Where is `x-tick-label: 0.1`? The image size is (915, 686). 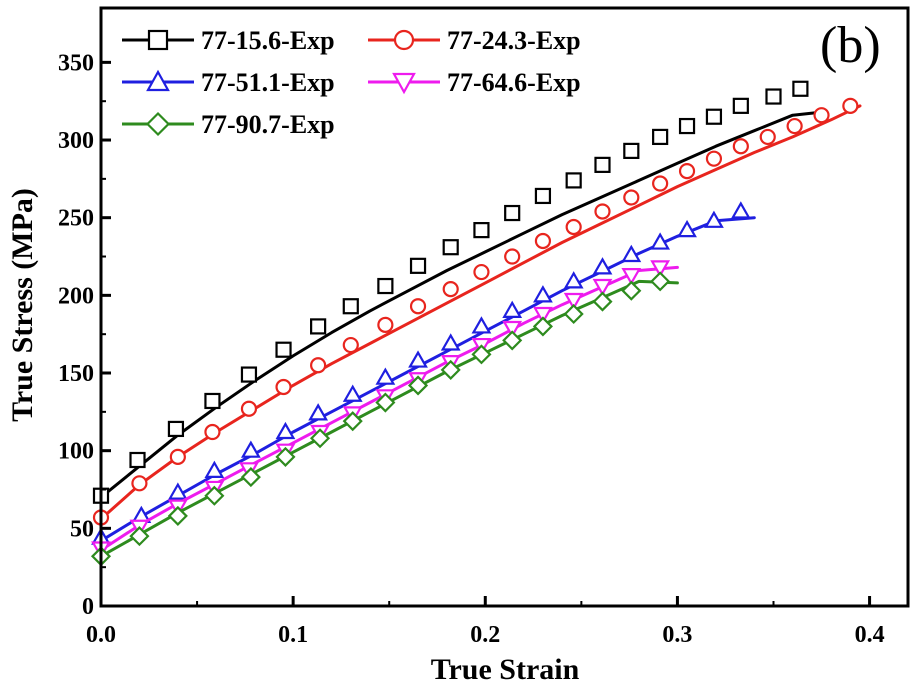
x-tick-label: 0.1 is located at coordinates (293, 635).